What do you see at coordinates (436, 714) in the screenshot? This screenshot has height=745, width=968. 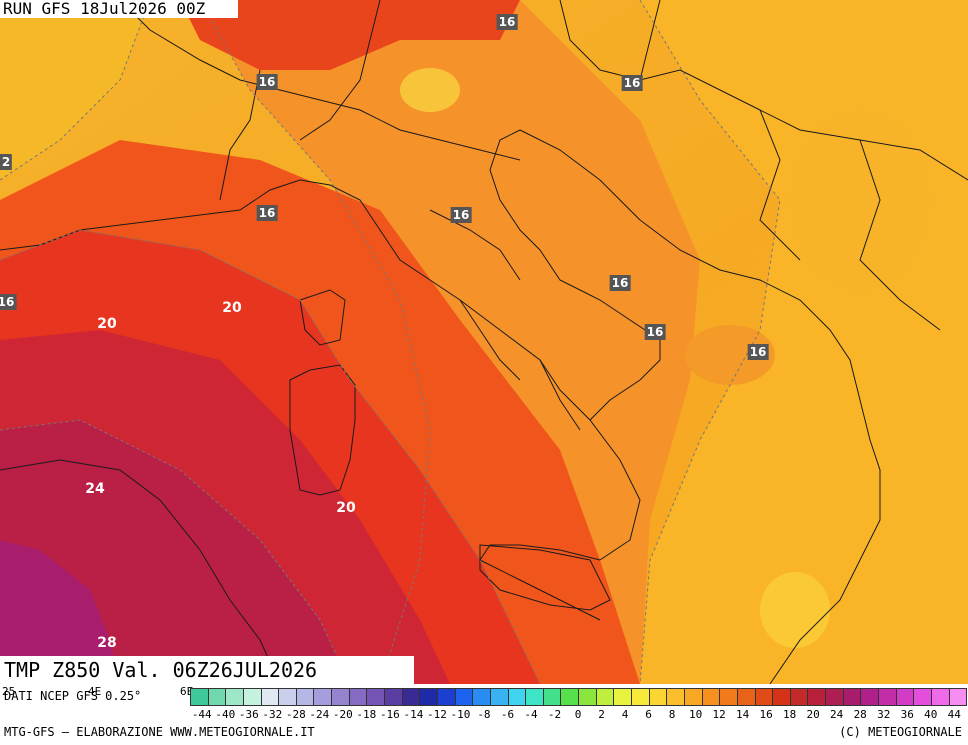 I see `color-scale-tick-label: -12` at bounding box center [436, 714].